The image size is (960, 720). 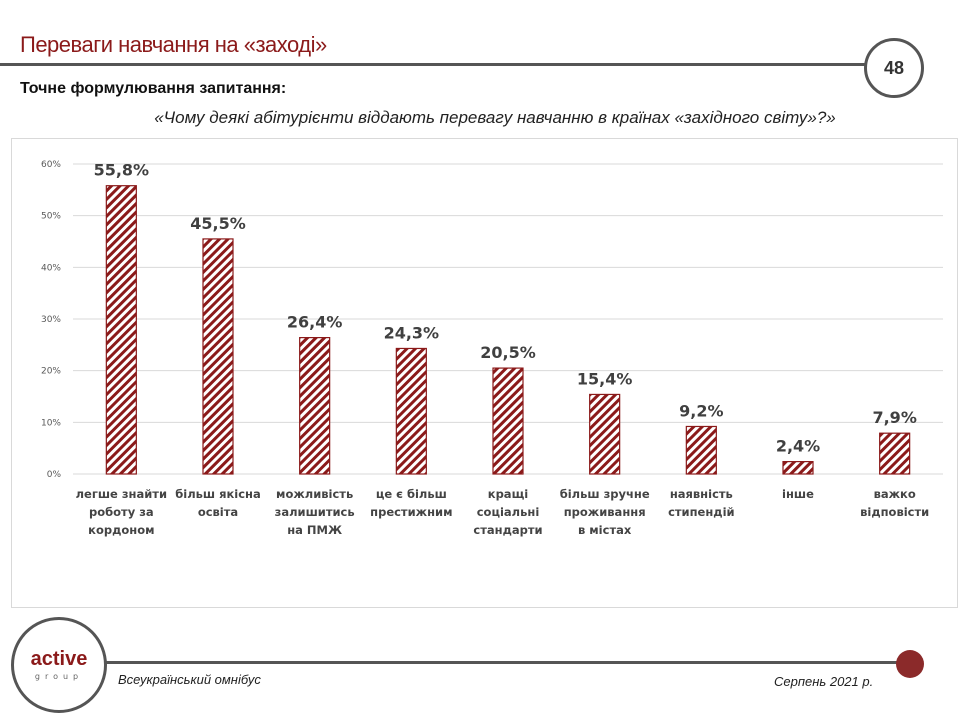 What do you see at coordinates (153, 88) in the screenshot?
I see `question-label: Точне формулювання запитання:` at bounding box center [153, 88].